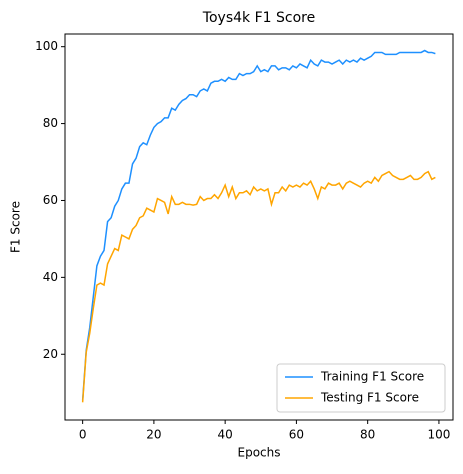 The width and height of the screenshot is (463, 474). Describe the element at coordinates (83, 435) in the screenshot. I see `x-tick-label: 0` at that location.